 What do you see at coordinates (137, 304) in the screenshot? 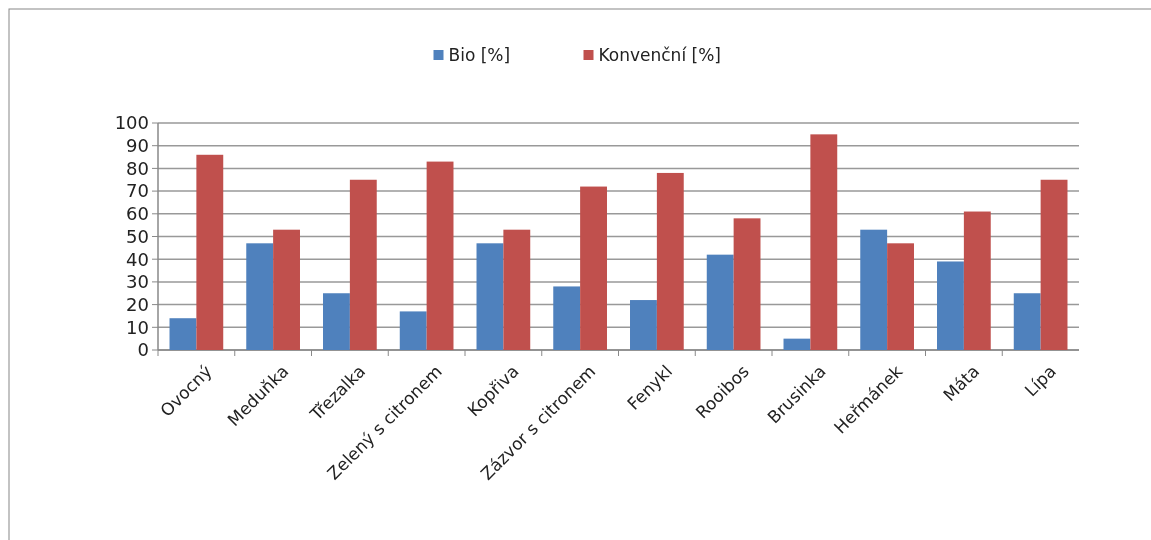
I see `y-tick-label: 20` at bounding box center [137, 304].